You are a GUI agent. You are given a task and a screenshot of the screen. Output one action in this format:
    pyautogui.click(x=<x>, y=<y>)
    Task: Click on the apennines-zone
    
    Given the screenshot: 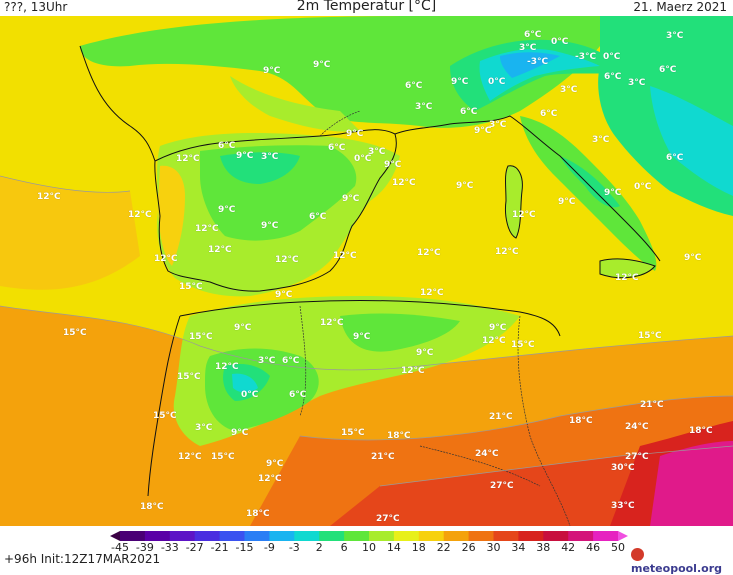 What is the action you would take?
    pyautogui.click(x=590, y=182)
    